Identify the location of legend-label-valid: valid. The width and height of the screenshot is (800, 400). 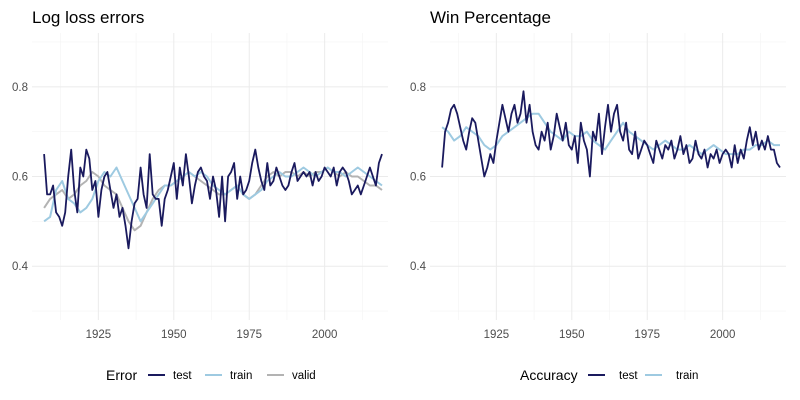
(304, 376).